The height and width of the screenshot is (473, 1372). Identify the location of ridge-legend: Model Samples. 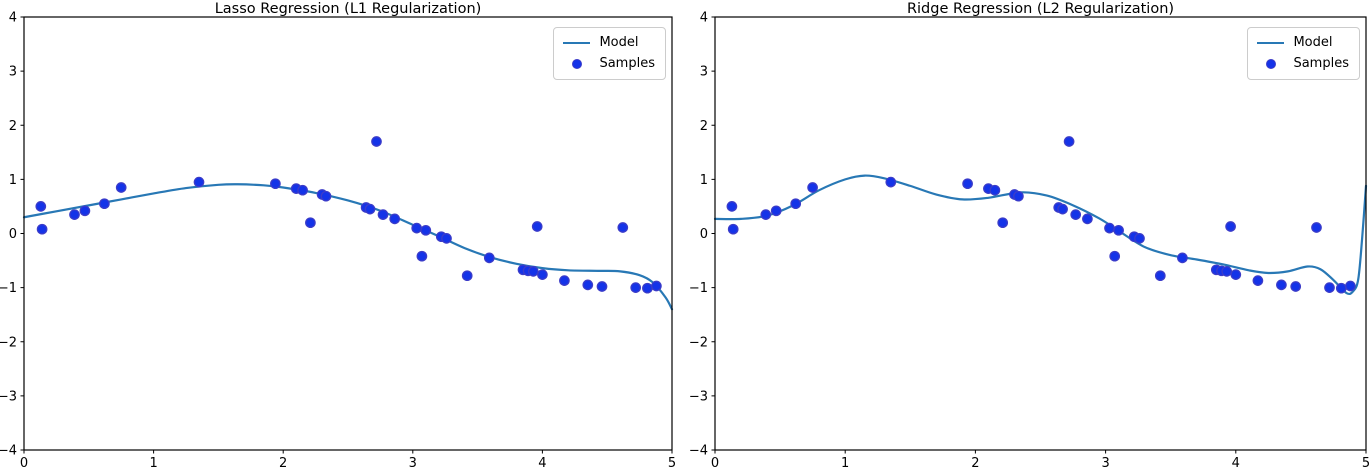
(1303, 53).